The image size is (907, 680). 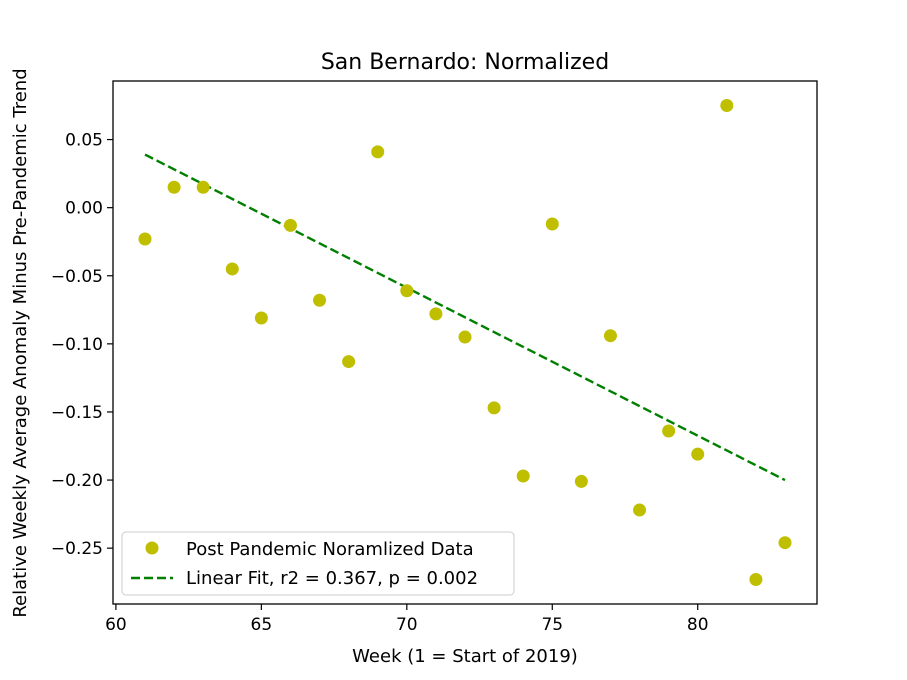 I want to click on x-tick-label: 65, so click(x=262, y=625).